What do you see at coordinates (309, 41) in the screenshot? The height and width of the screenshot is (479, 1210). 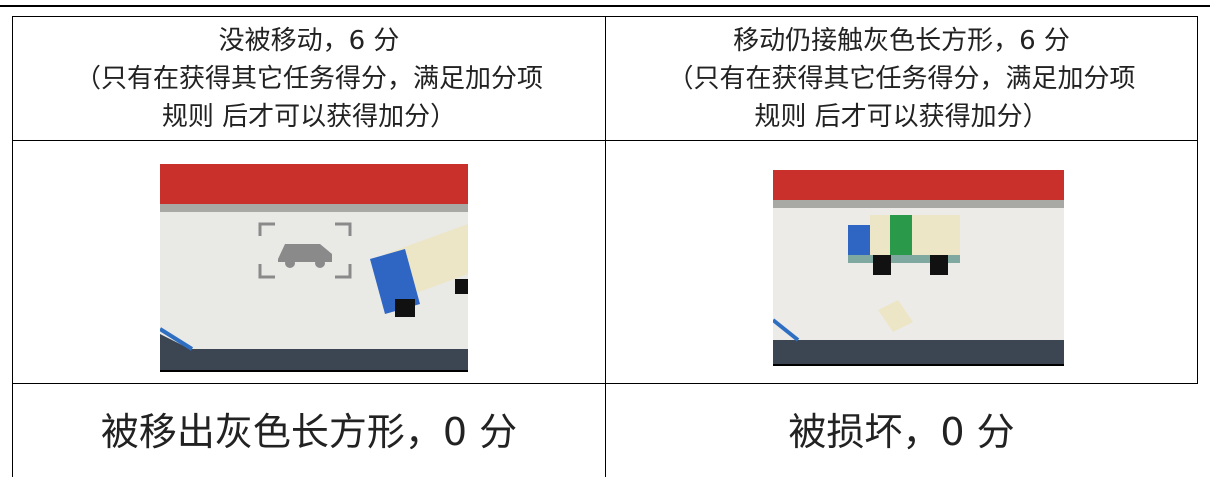 I see `text-line: 没被移动，6 分` at bounding box center [309, 41].